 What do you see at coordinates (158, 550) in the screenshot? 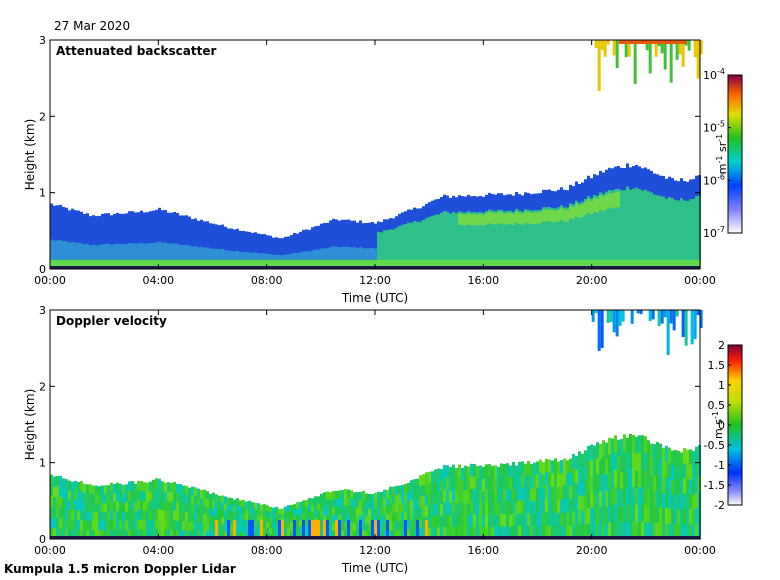
I see `x-tick-label: 04:00` at bounding box center [158, 550].